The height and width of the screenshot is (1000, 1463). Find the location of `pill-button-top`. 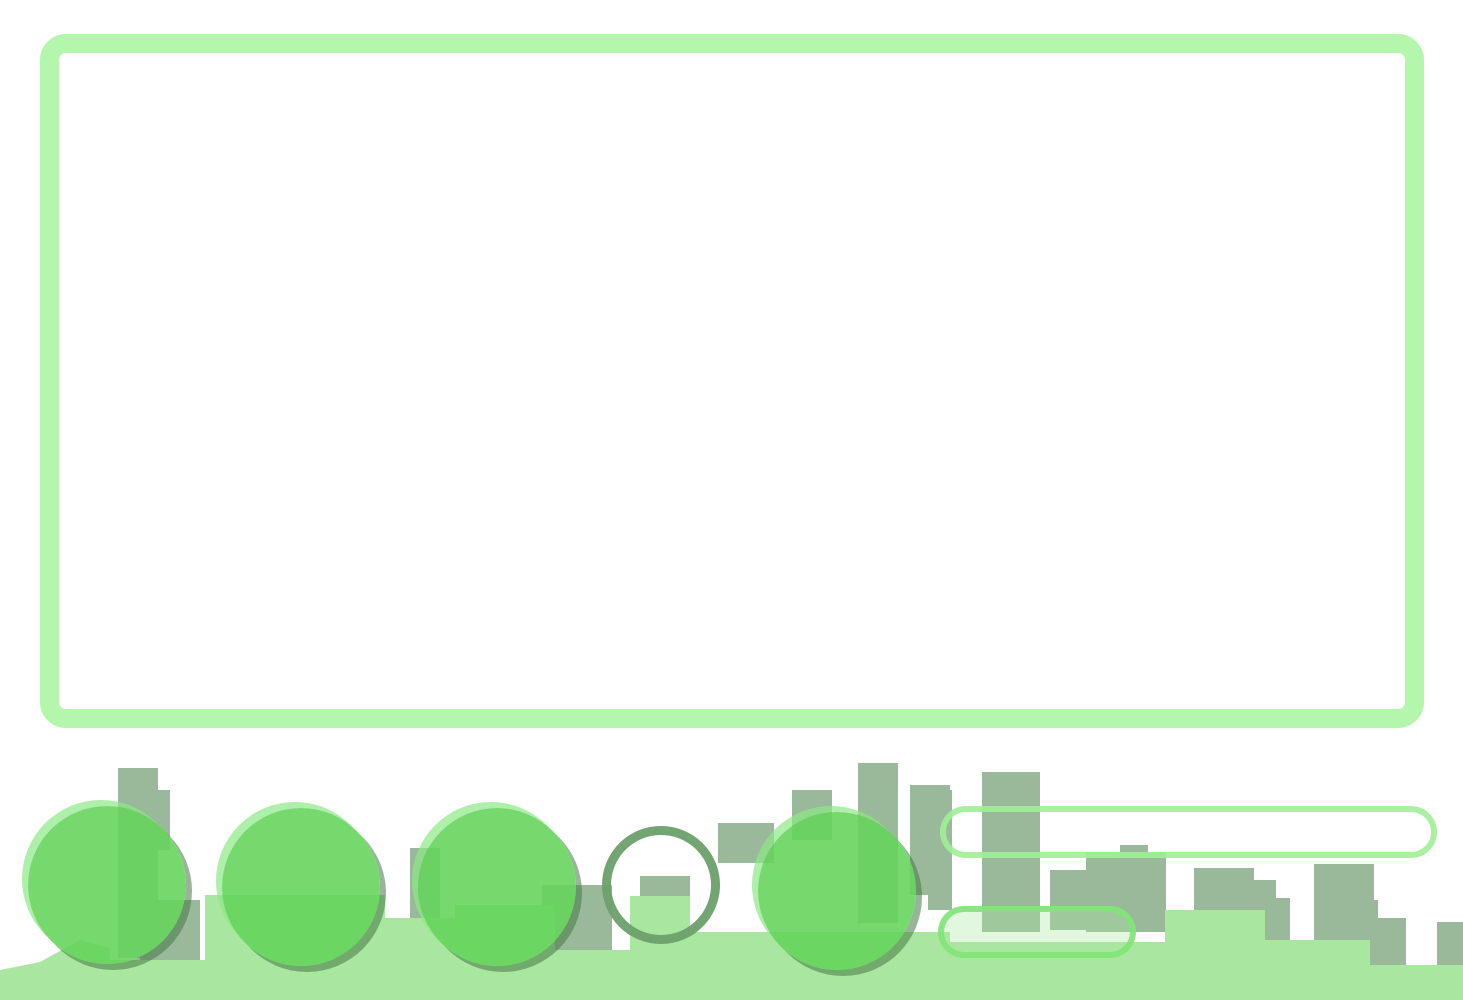

pill-button-top is located at coordinates (1188, 832).